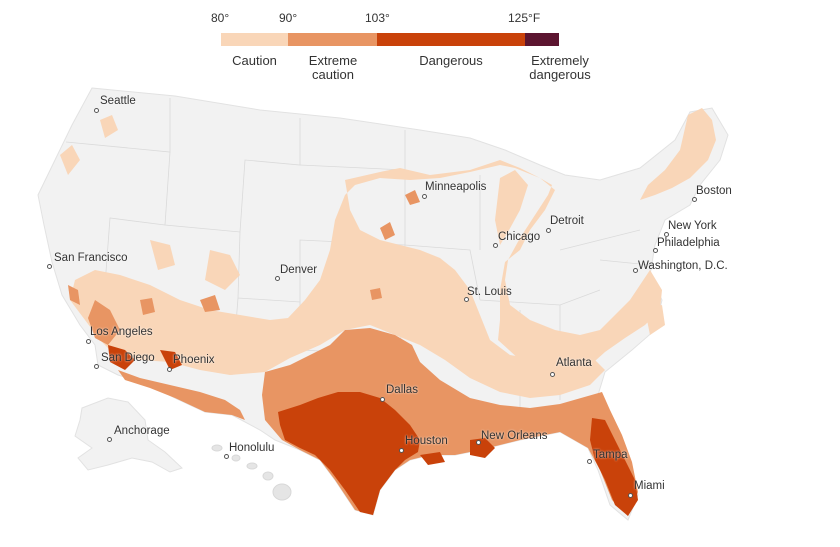 This screenshot has height=547, width=840. What do you see at coordinates (514, 436) in the screenshot?
I see `city-label-new-orleans: New Orleans` at bounding box center [514, 436].